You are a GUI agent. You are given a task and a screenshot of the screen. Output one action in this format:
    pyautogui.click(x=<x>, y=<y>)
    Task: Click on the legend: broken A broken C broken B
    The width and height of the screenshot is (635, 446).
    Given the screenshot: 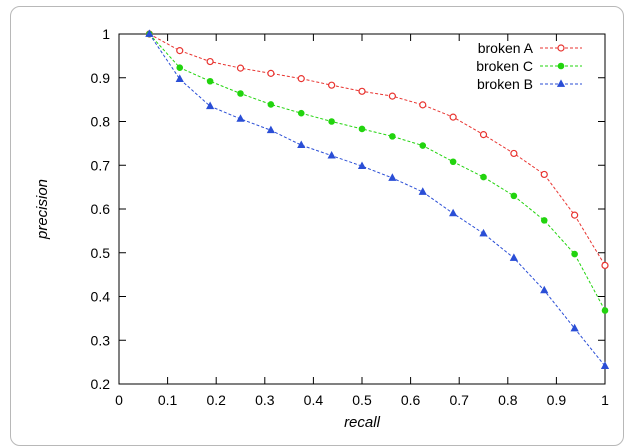 What is the action you would take?
    pyautogui.click(x=529, y=66)
    